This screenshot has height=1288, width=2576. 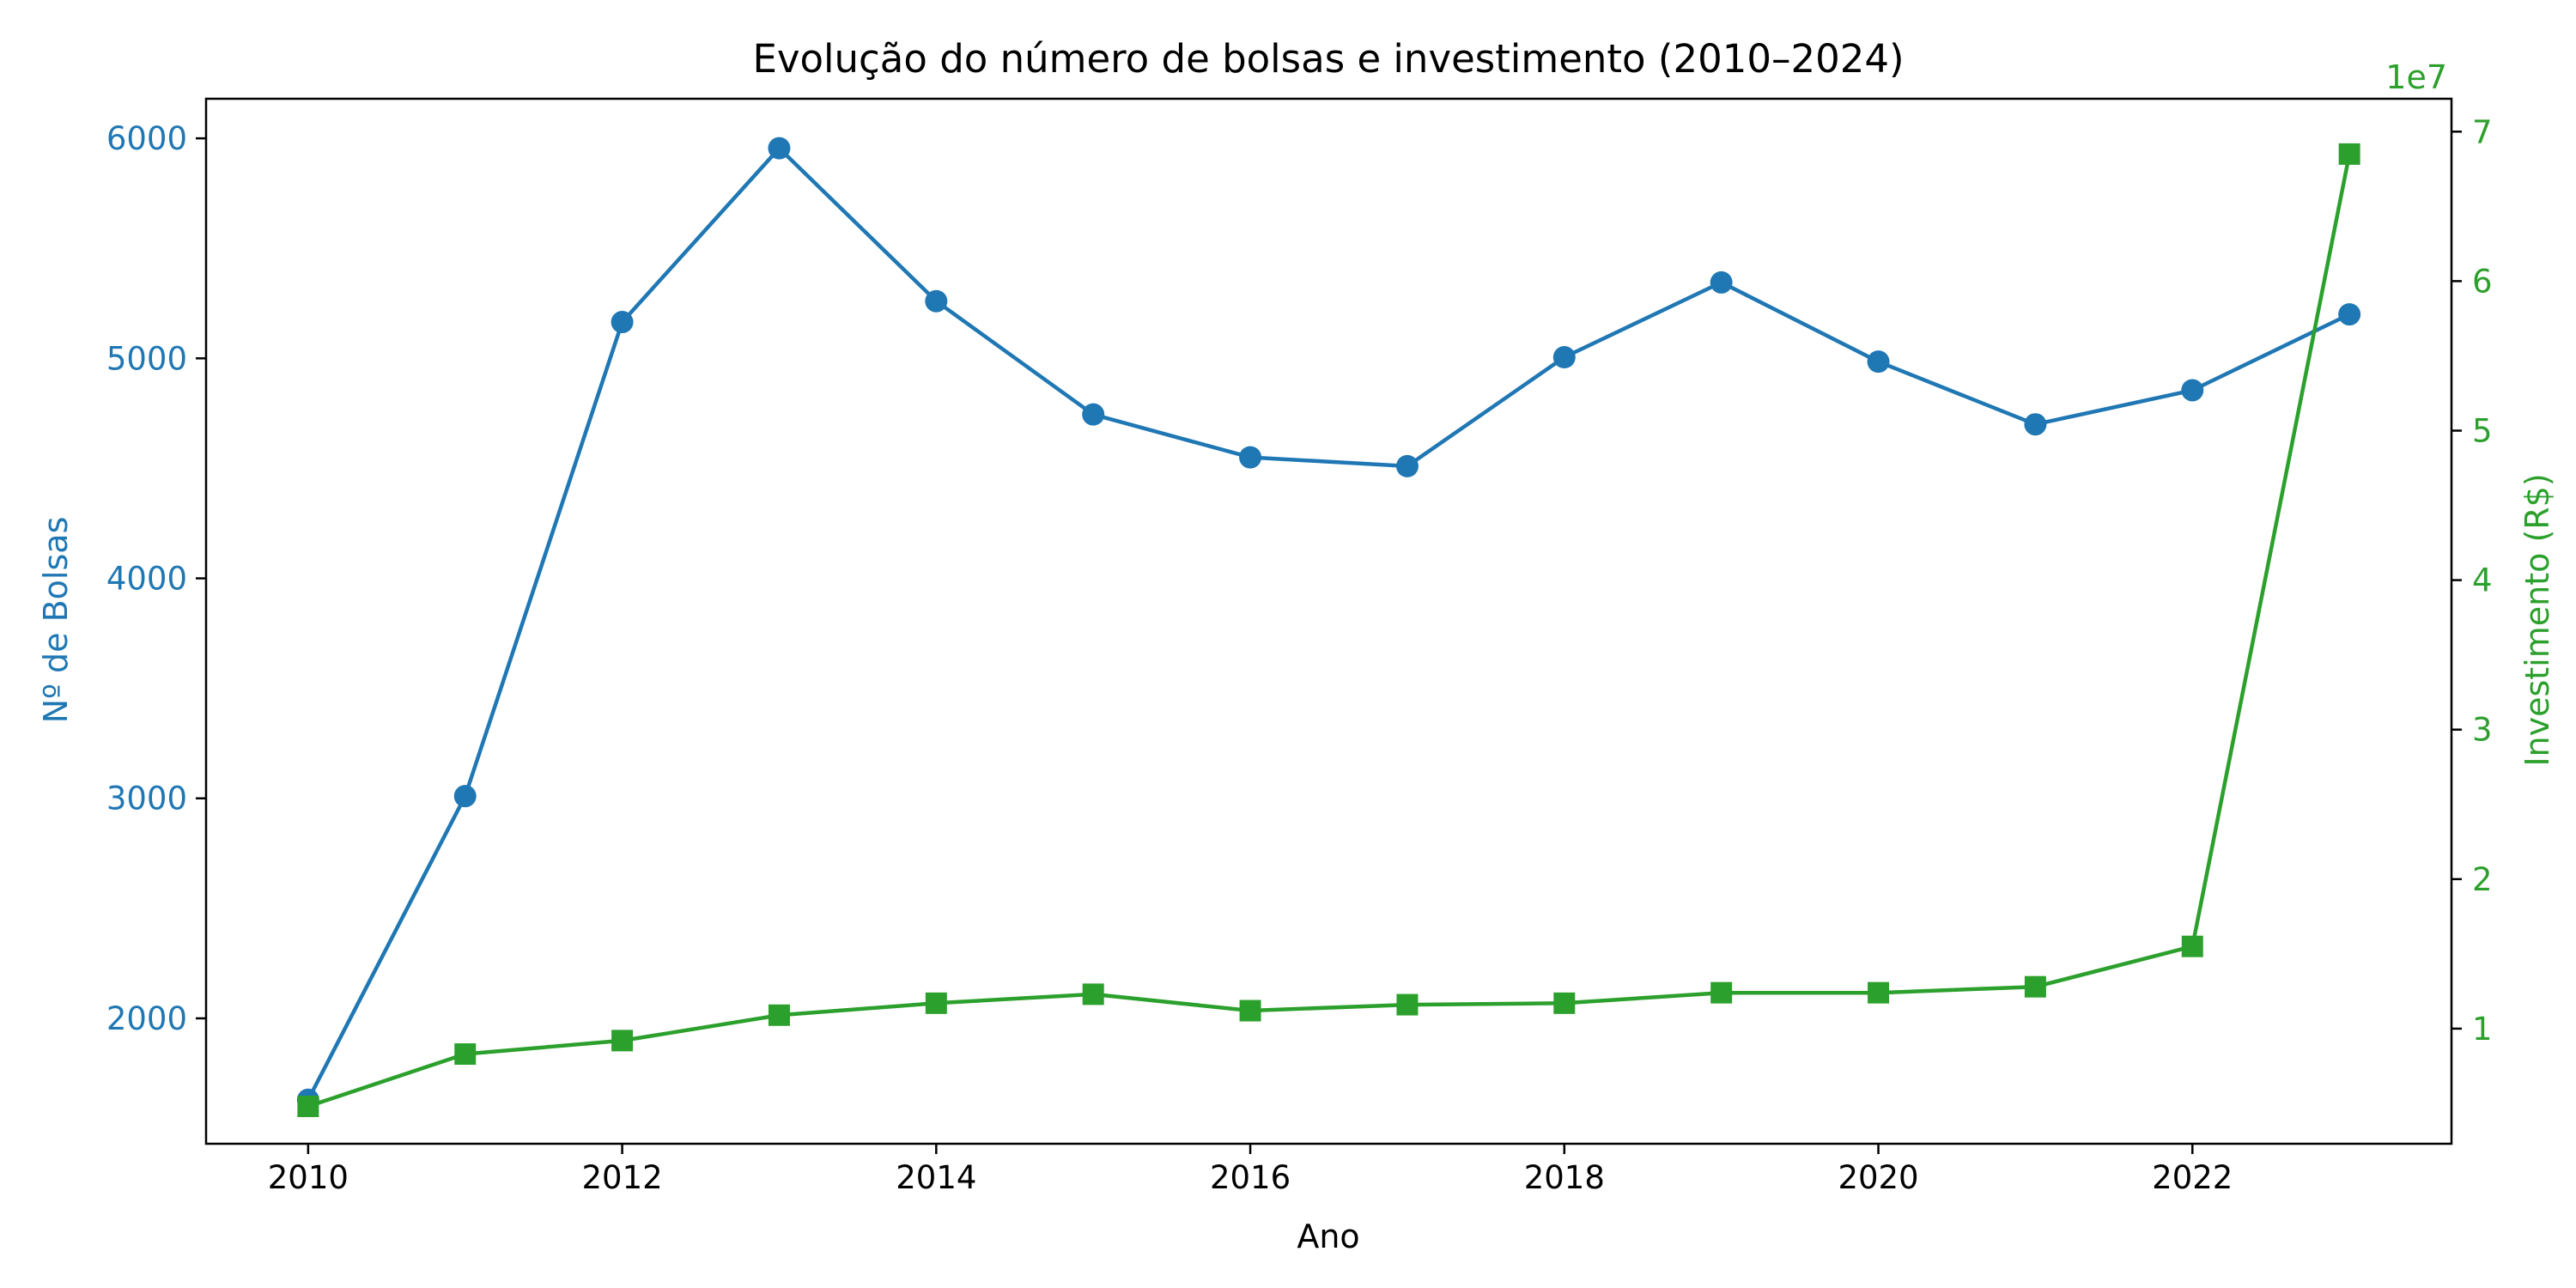 I want to click on right-y-tick-label: 3, so click(x=2482, y=730).